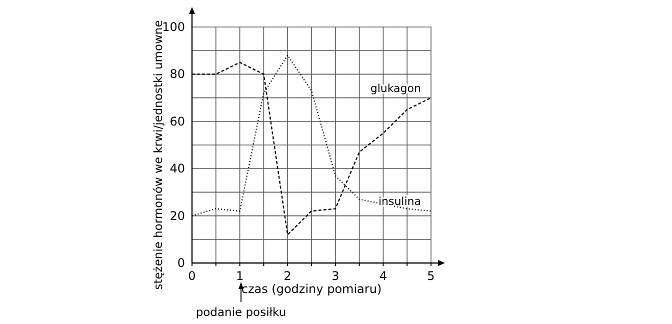  I want to click on x-tick-label: 4, so click(383, 276).